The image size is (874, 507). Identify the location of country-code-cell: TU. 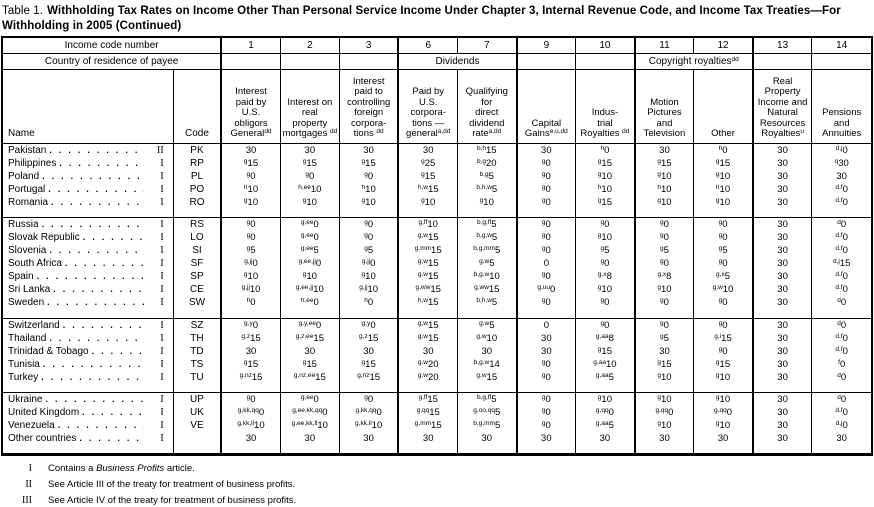
(197, 381).